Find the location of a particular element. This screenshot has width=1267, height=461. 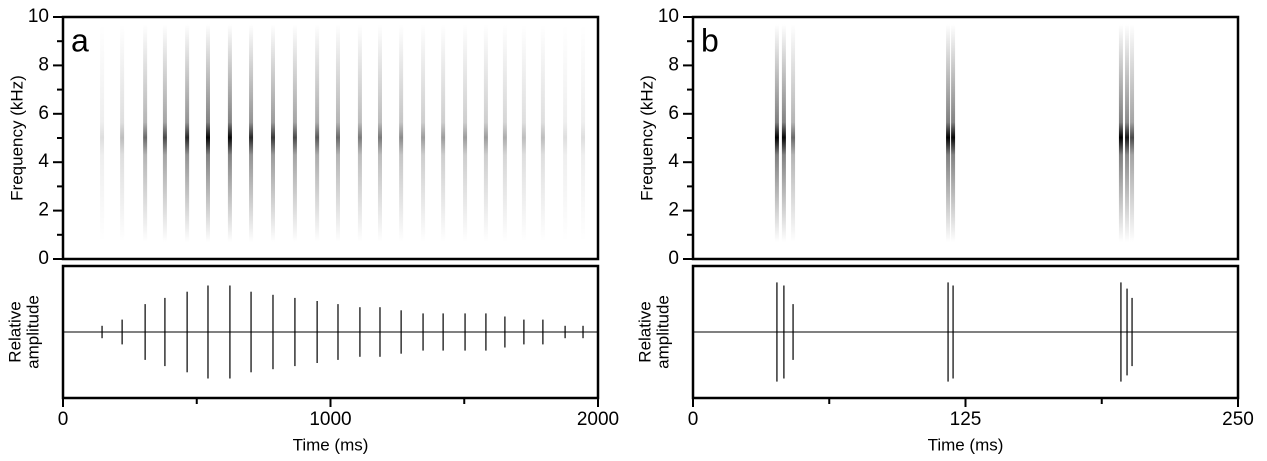

x-tick-label: 250 is located at coordinates (1238, 419).